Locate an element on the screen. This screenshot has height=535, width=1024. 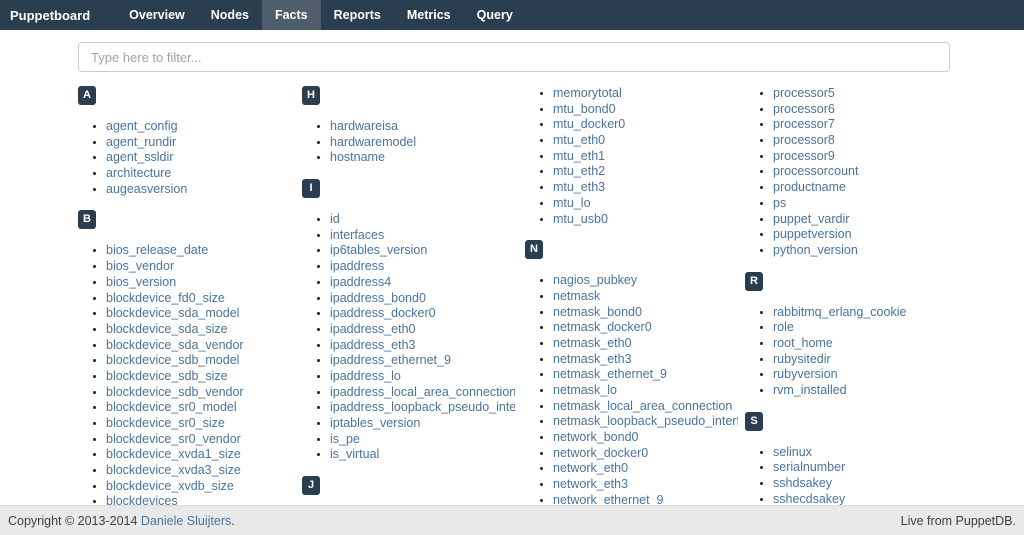
fact-link-puppet_vardir: puppet_vardir is located at coordinates (811, 218).